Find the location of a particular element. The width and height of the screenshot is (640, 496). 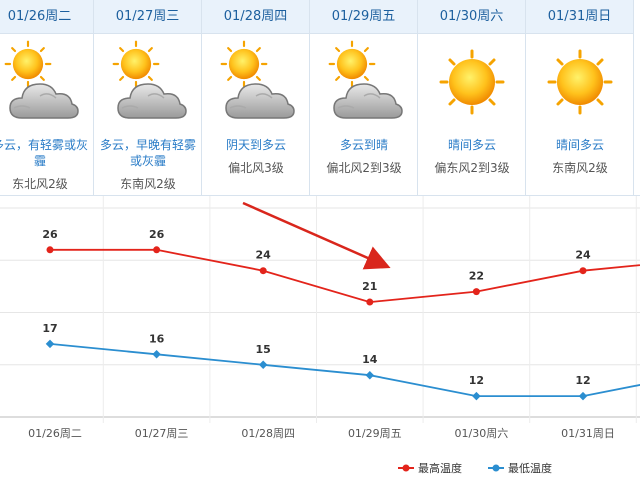

x-tick-label: 01/28周四 is located at coordinates (268, 433).